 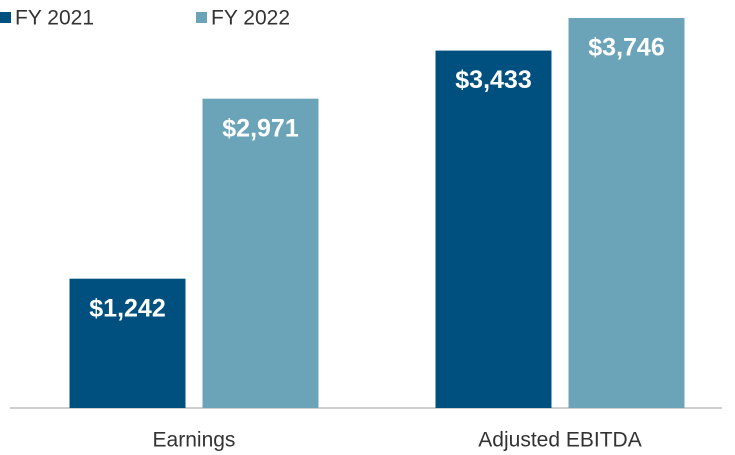 What do you see at coordinates (493, 80) in the screenshot?
I see `data-label: $3,433` at bounding box center [493, 80].